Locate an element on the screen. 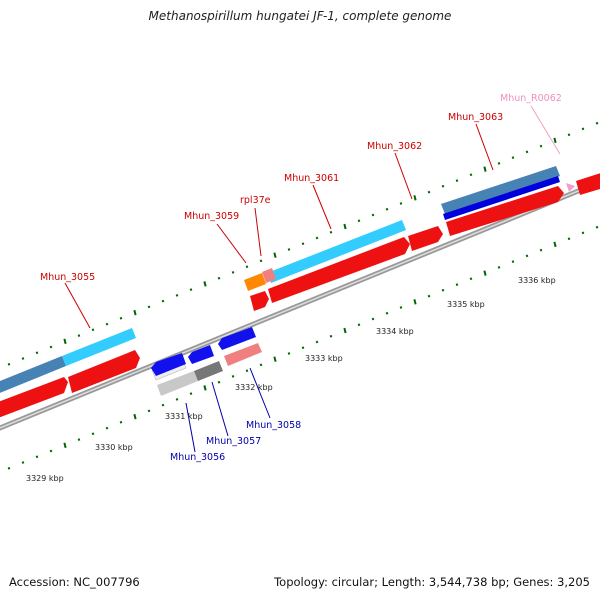 The image size is (600, 600). leader-mhun-r0062 is located at coordinates (545, 130).